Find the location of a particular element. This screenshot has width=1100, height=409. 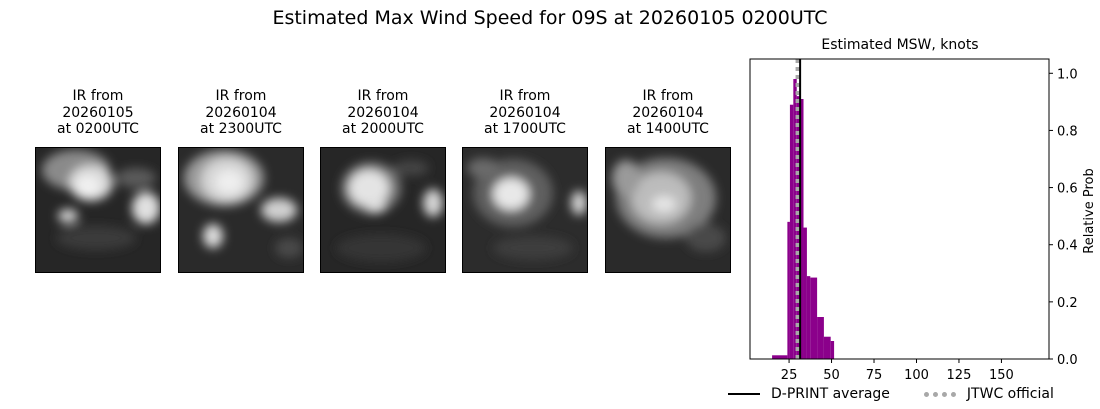

legend-item-dprint: D-PRINT average is located at coordinates (809, 394).